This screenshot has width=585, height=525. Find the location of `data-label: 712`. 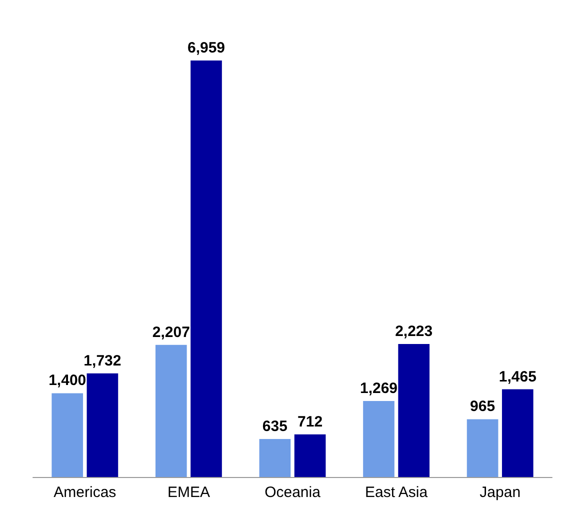

data-label: 712 is located at coordinates (310, 421).